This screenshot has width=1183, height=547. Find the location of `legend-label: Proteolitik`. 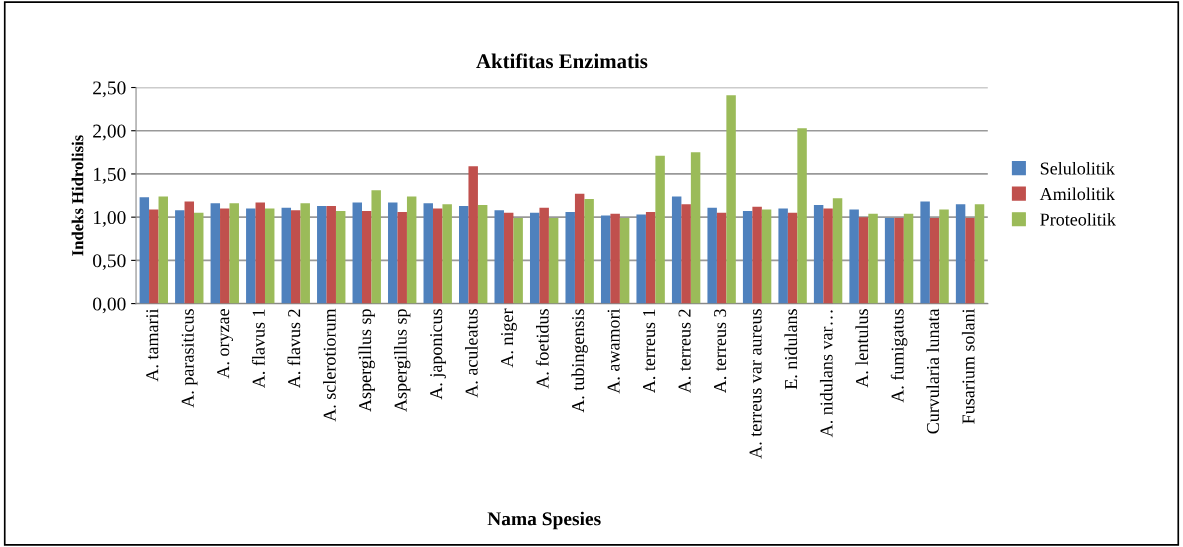

legend-label: Proteolitik is located at coordinates (1078, 219).